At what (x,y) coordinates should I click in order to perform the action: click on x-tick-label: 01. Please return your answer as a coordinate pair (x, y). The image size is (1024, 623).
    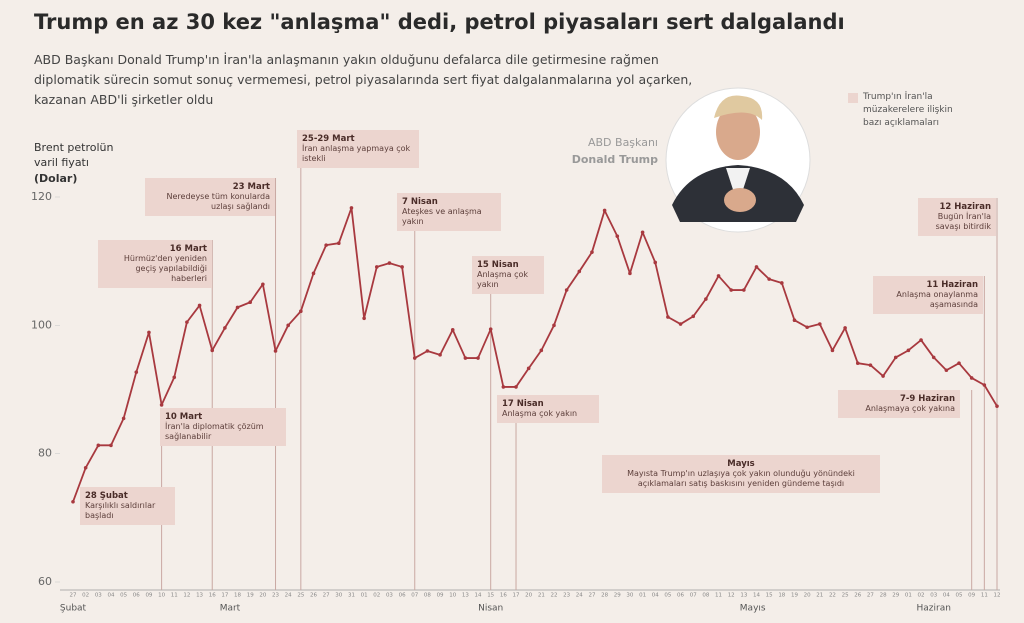
    Looking at the image, I should click on (908, 596).